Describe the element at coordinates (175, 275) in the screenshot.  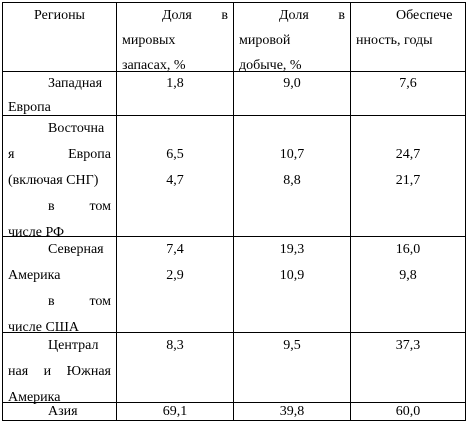
I see `cell-text: 2,9` at that location.